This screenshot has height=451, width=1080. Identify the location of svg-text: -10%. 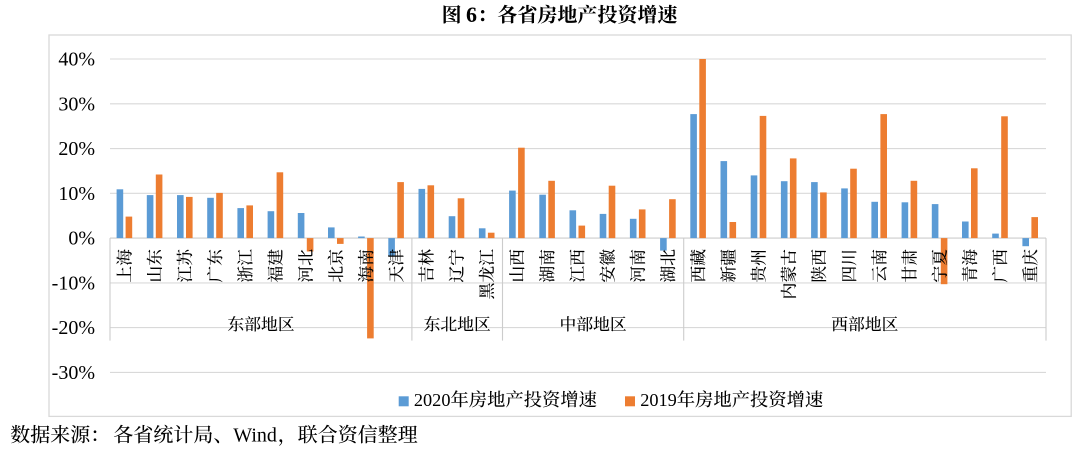
(73, 284).